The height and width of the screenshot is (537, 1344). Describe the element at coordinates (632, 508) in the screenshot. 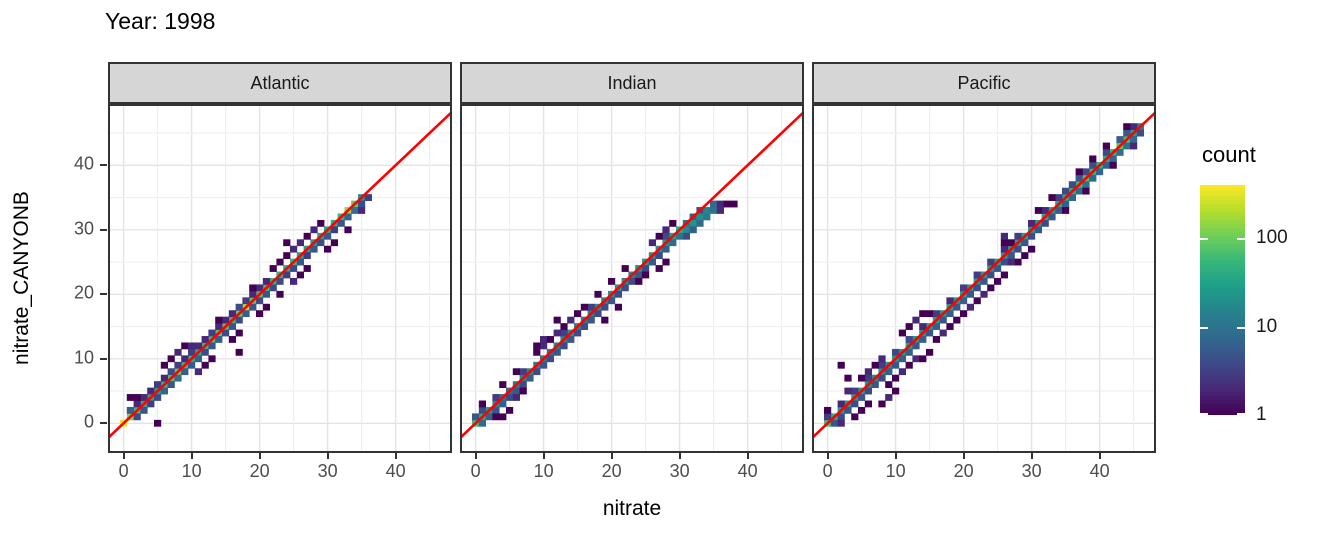

I see `x-axis-title: nitrate` at that location.